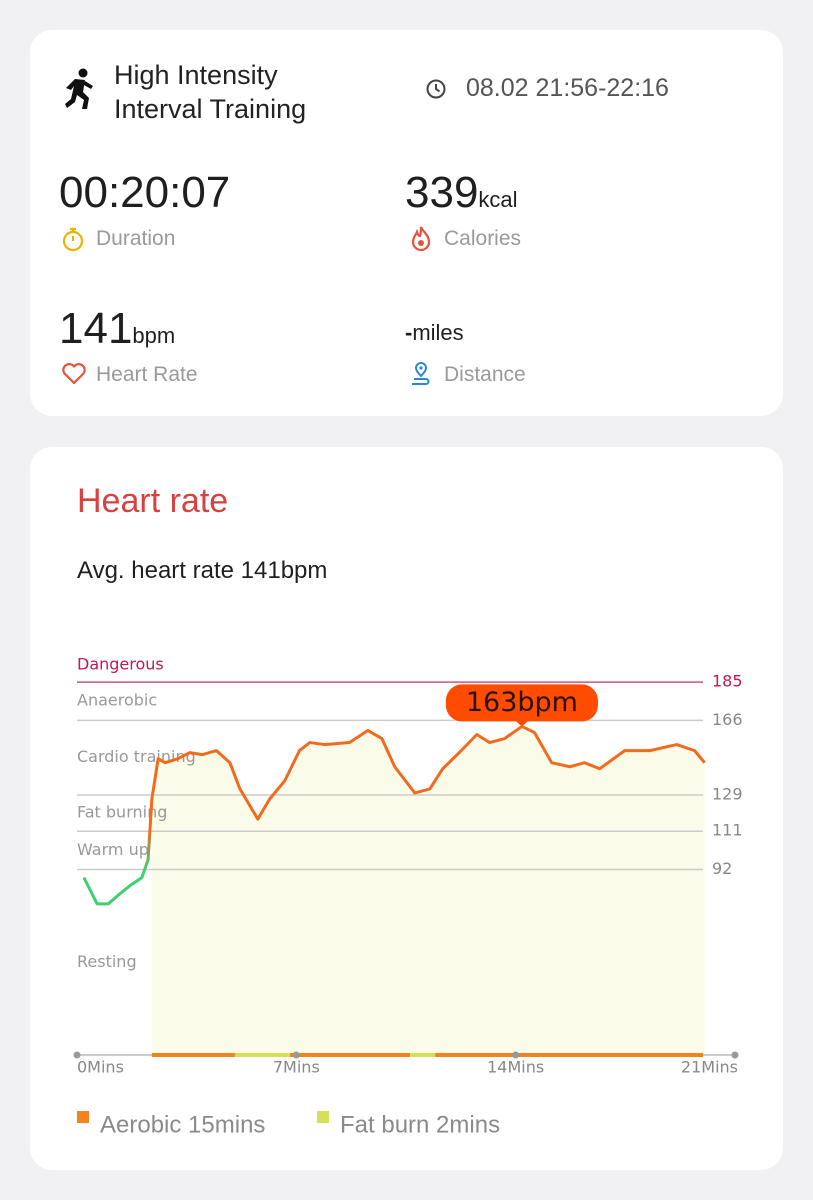 The height and width of the screenshot is (1200, 813). I want to click on y-tick-label: 185, so click(727, 681).